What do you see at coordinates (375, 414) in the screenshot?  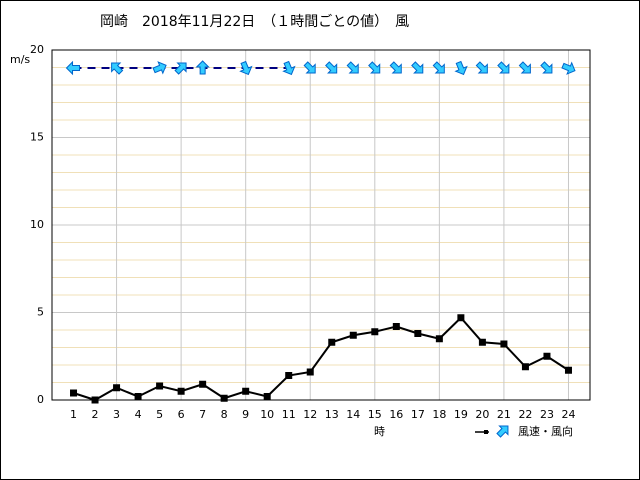 I see `x-tick-label: 15` at bounding box center [375, 414].